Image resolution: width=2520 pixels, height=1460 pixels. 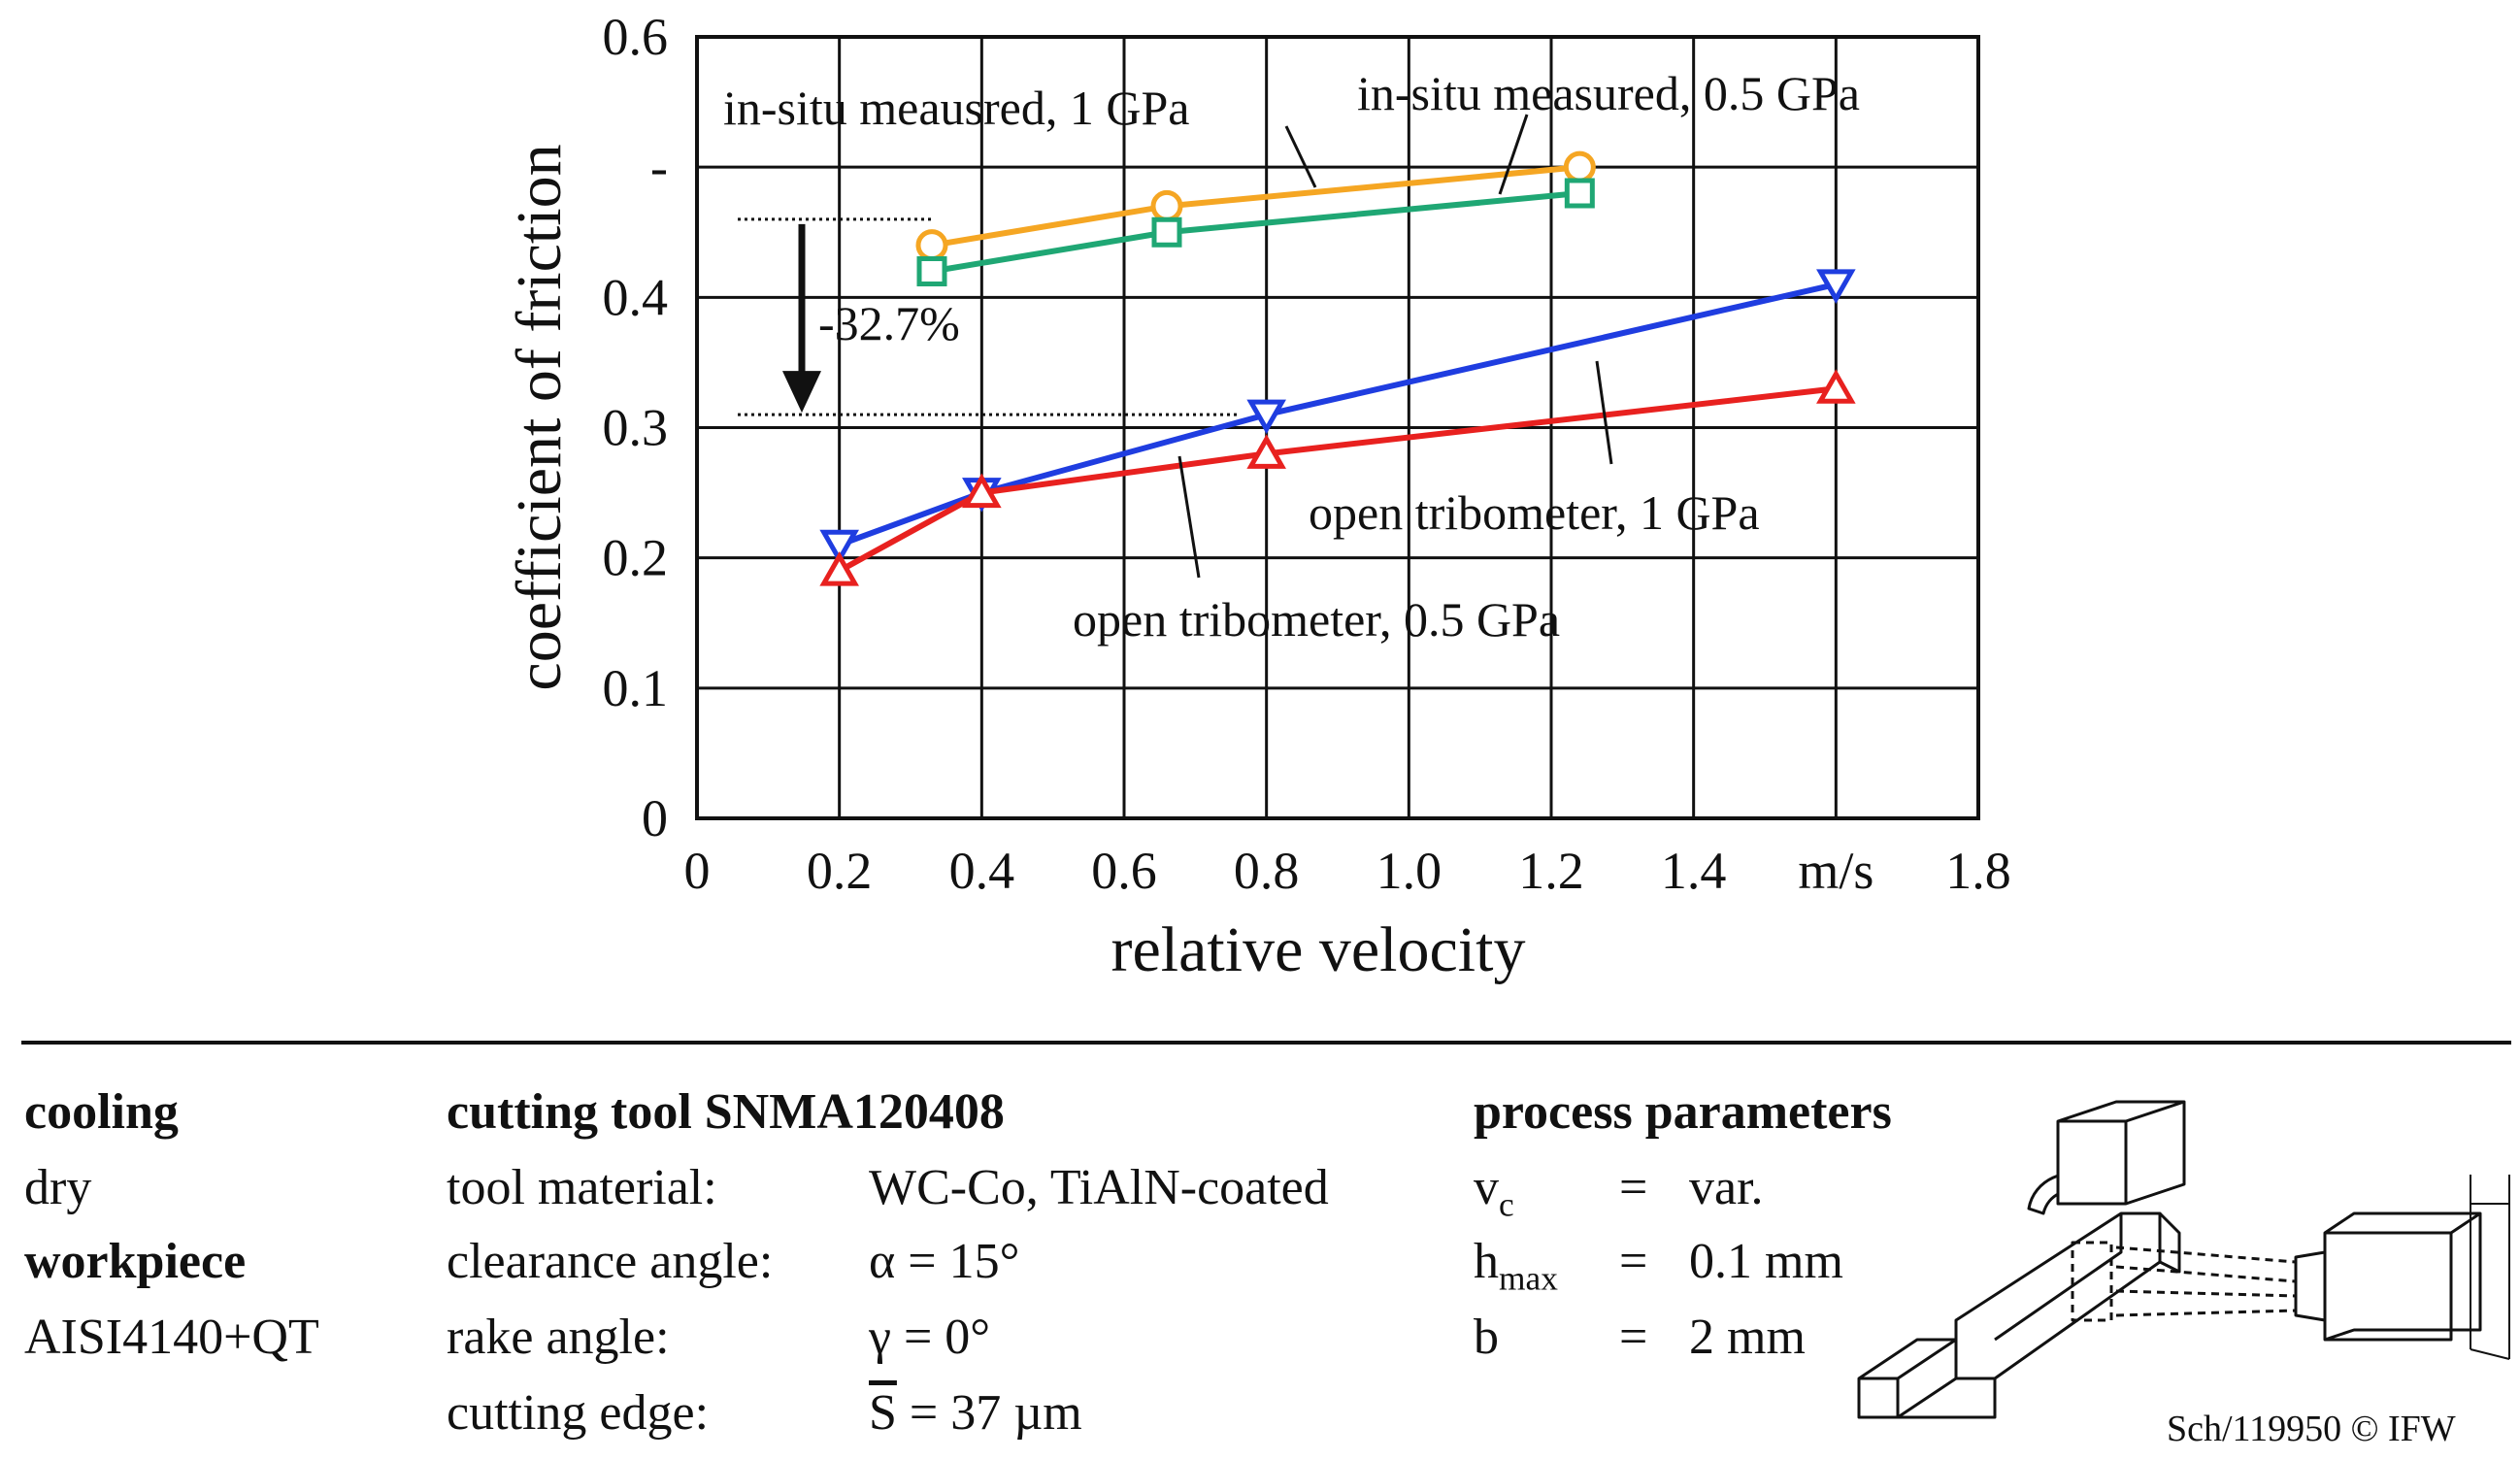 I want to click on param-vc-value: var., so click(x=1726, y=1187).